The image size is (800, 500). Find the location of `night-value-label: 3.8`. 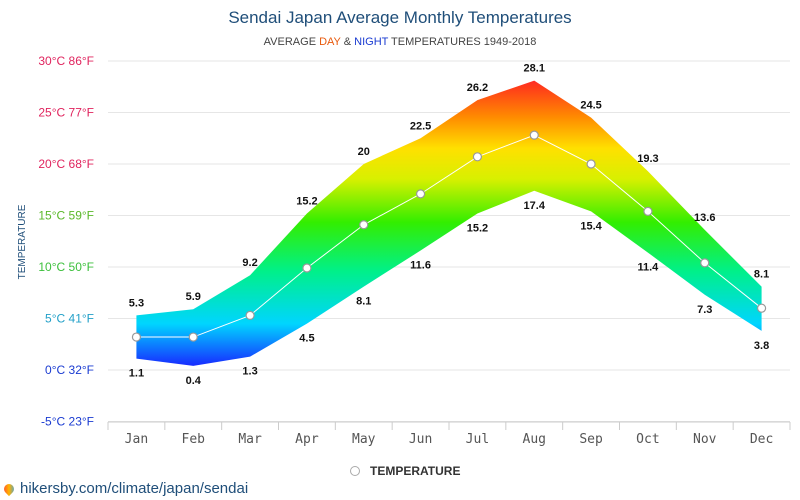

night-value-label: 3.8 is located at coordinates (761, 346).